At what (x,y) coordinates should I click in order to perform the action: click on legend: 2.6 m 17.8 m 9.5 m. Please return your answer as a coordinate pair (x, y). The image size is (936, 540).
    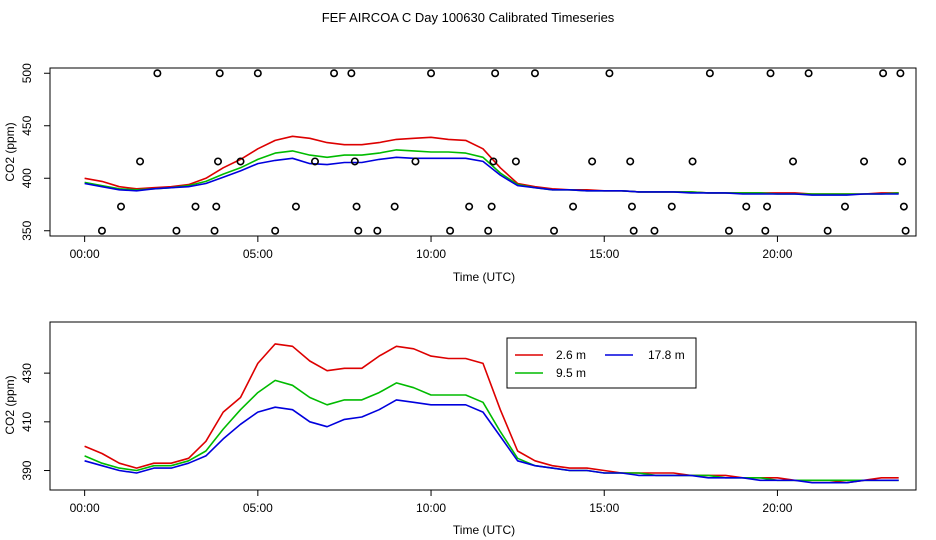
    Looking at the image, I should click on (601, 363).